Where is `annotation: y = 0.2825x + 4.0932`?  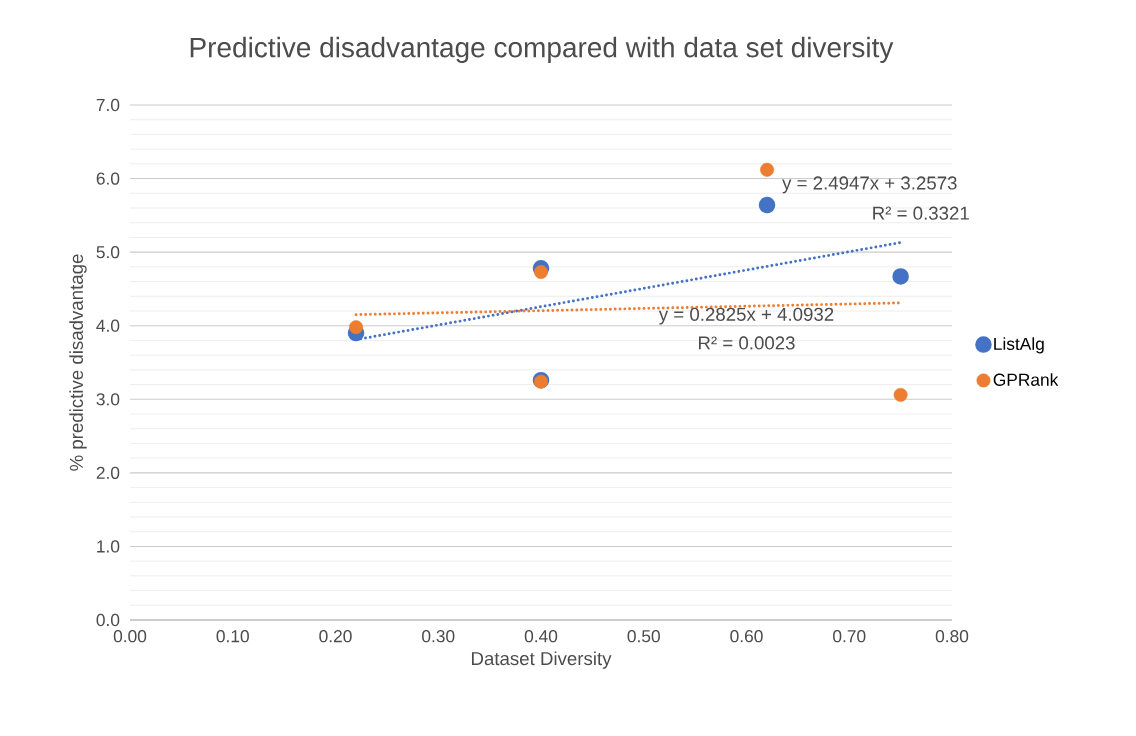
annotation: y = 0.2825x + 4.0932 is located at coordinates (746, 316).